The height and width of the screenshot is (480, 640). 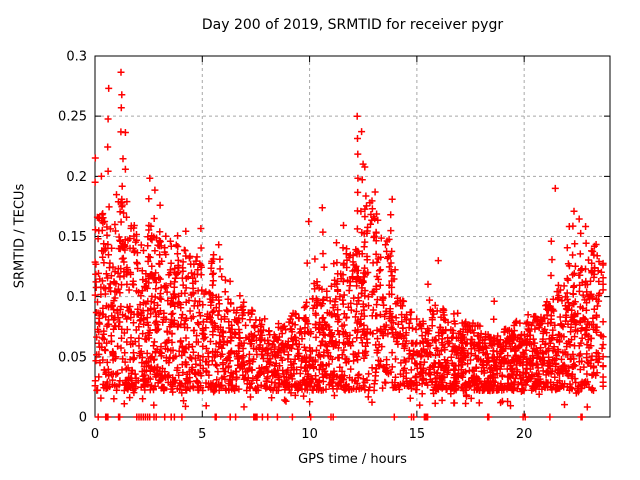 What do you see at coordinates (76, 57) in the screenshot?
I see `y-tick-label: 0.3` at bounding box center [76, 57].